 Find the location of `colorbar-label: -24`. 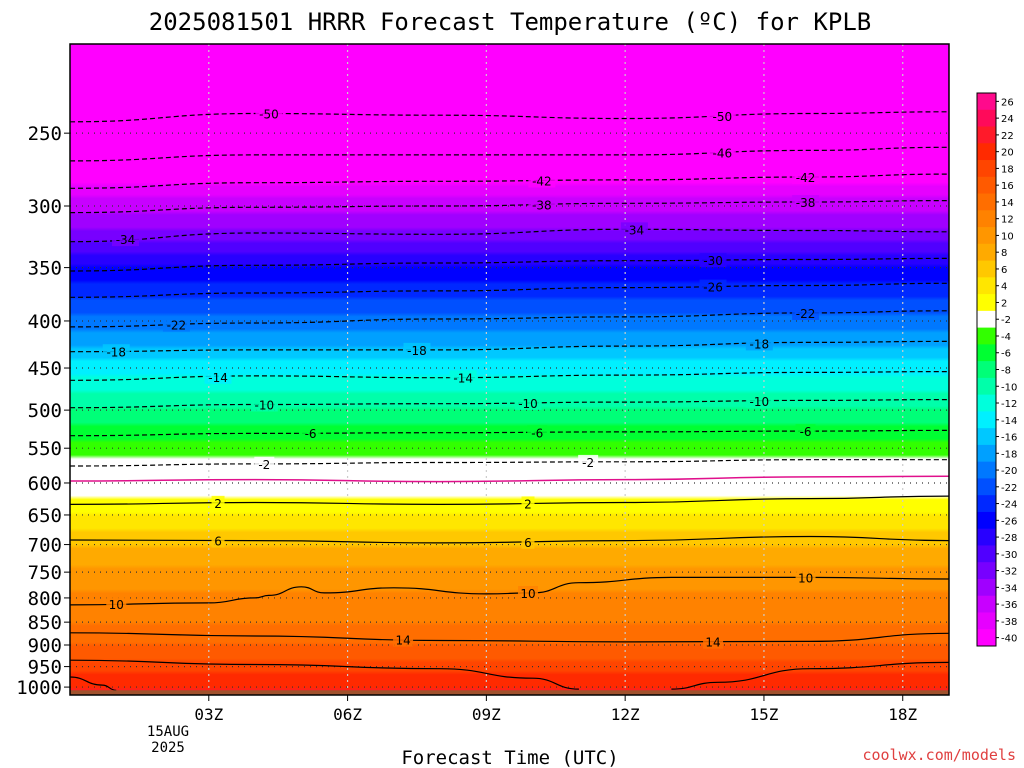

colorbar-label: -24 is located at coordinates (1009, 505).